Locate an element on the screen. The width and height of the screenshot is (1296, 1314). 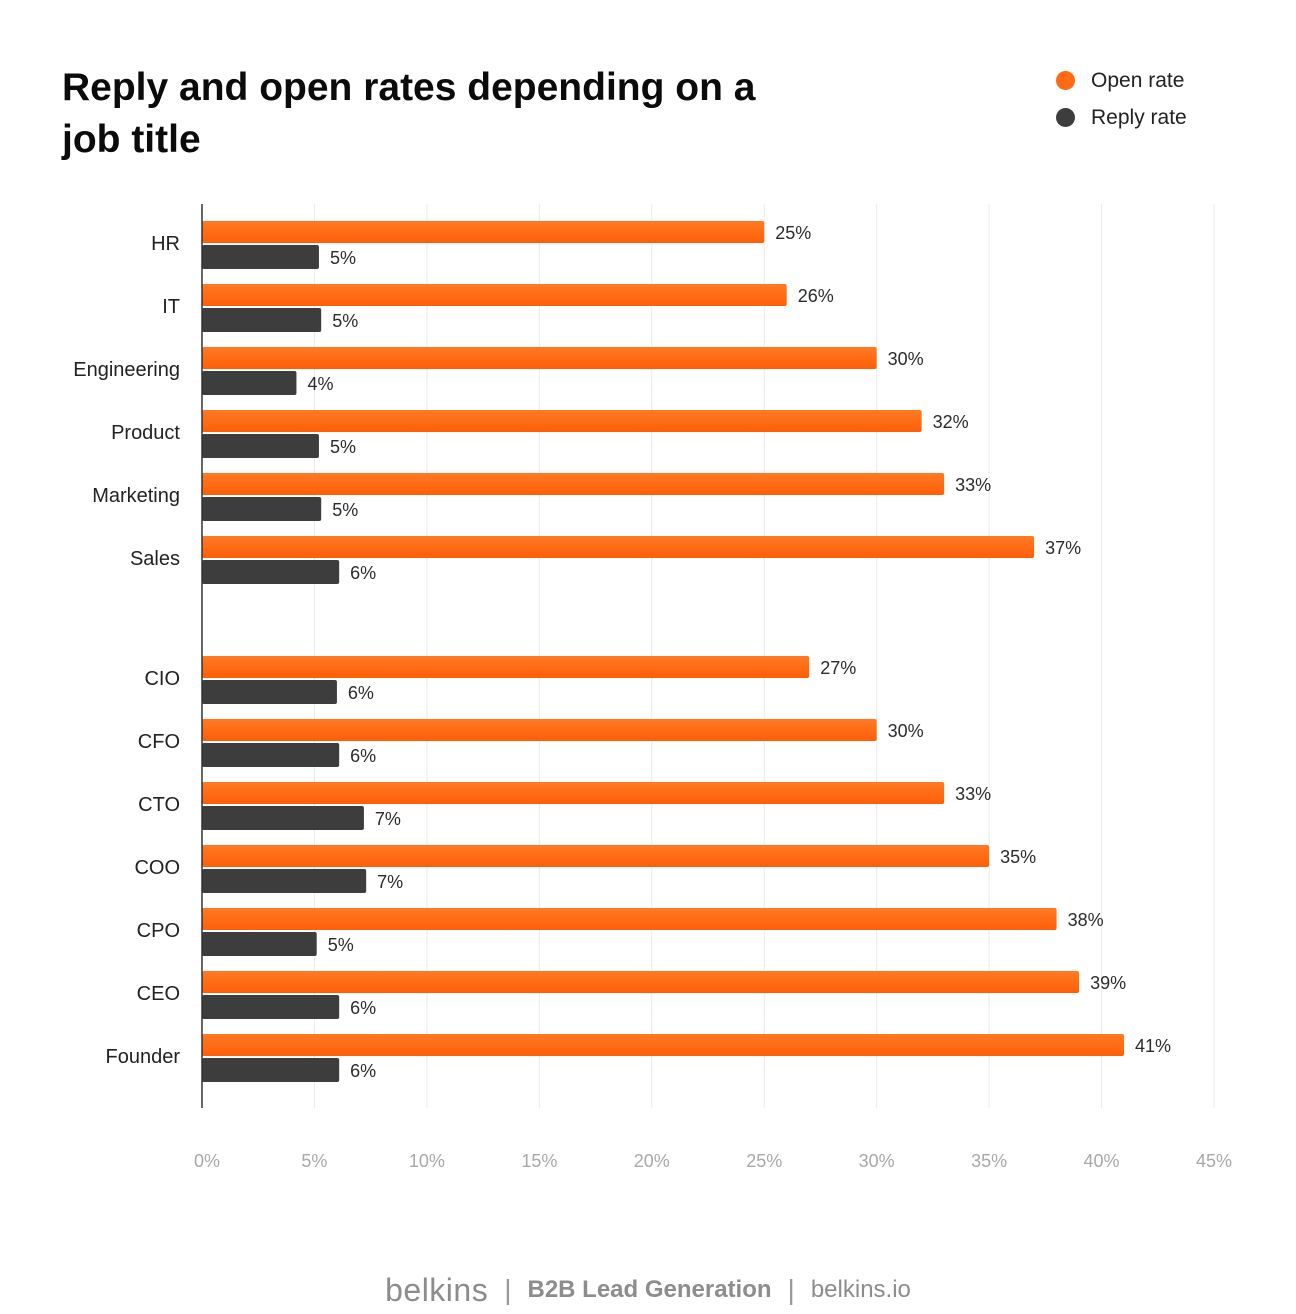
x-tick-labels: 0% 5% 10% 15% 20% 25% 30% 35% 40% 45% is located at coordinates (713, 1161).